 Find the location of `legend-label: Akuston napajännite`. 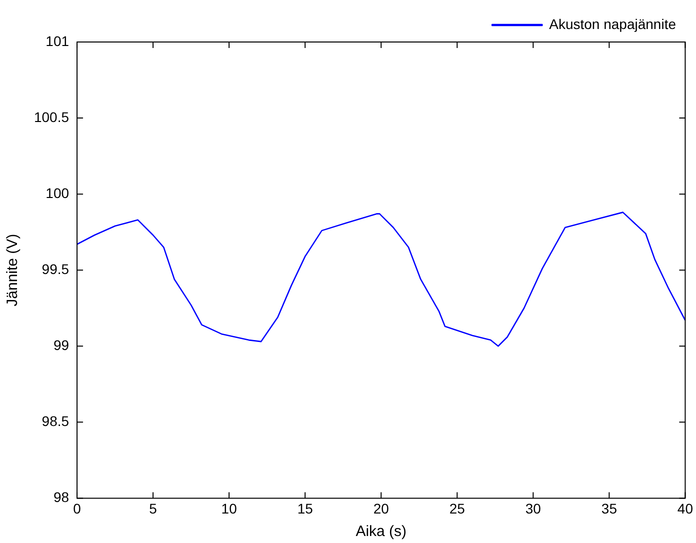

legend-label: Akuston napajännite is located at coordinates (612, 24).